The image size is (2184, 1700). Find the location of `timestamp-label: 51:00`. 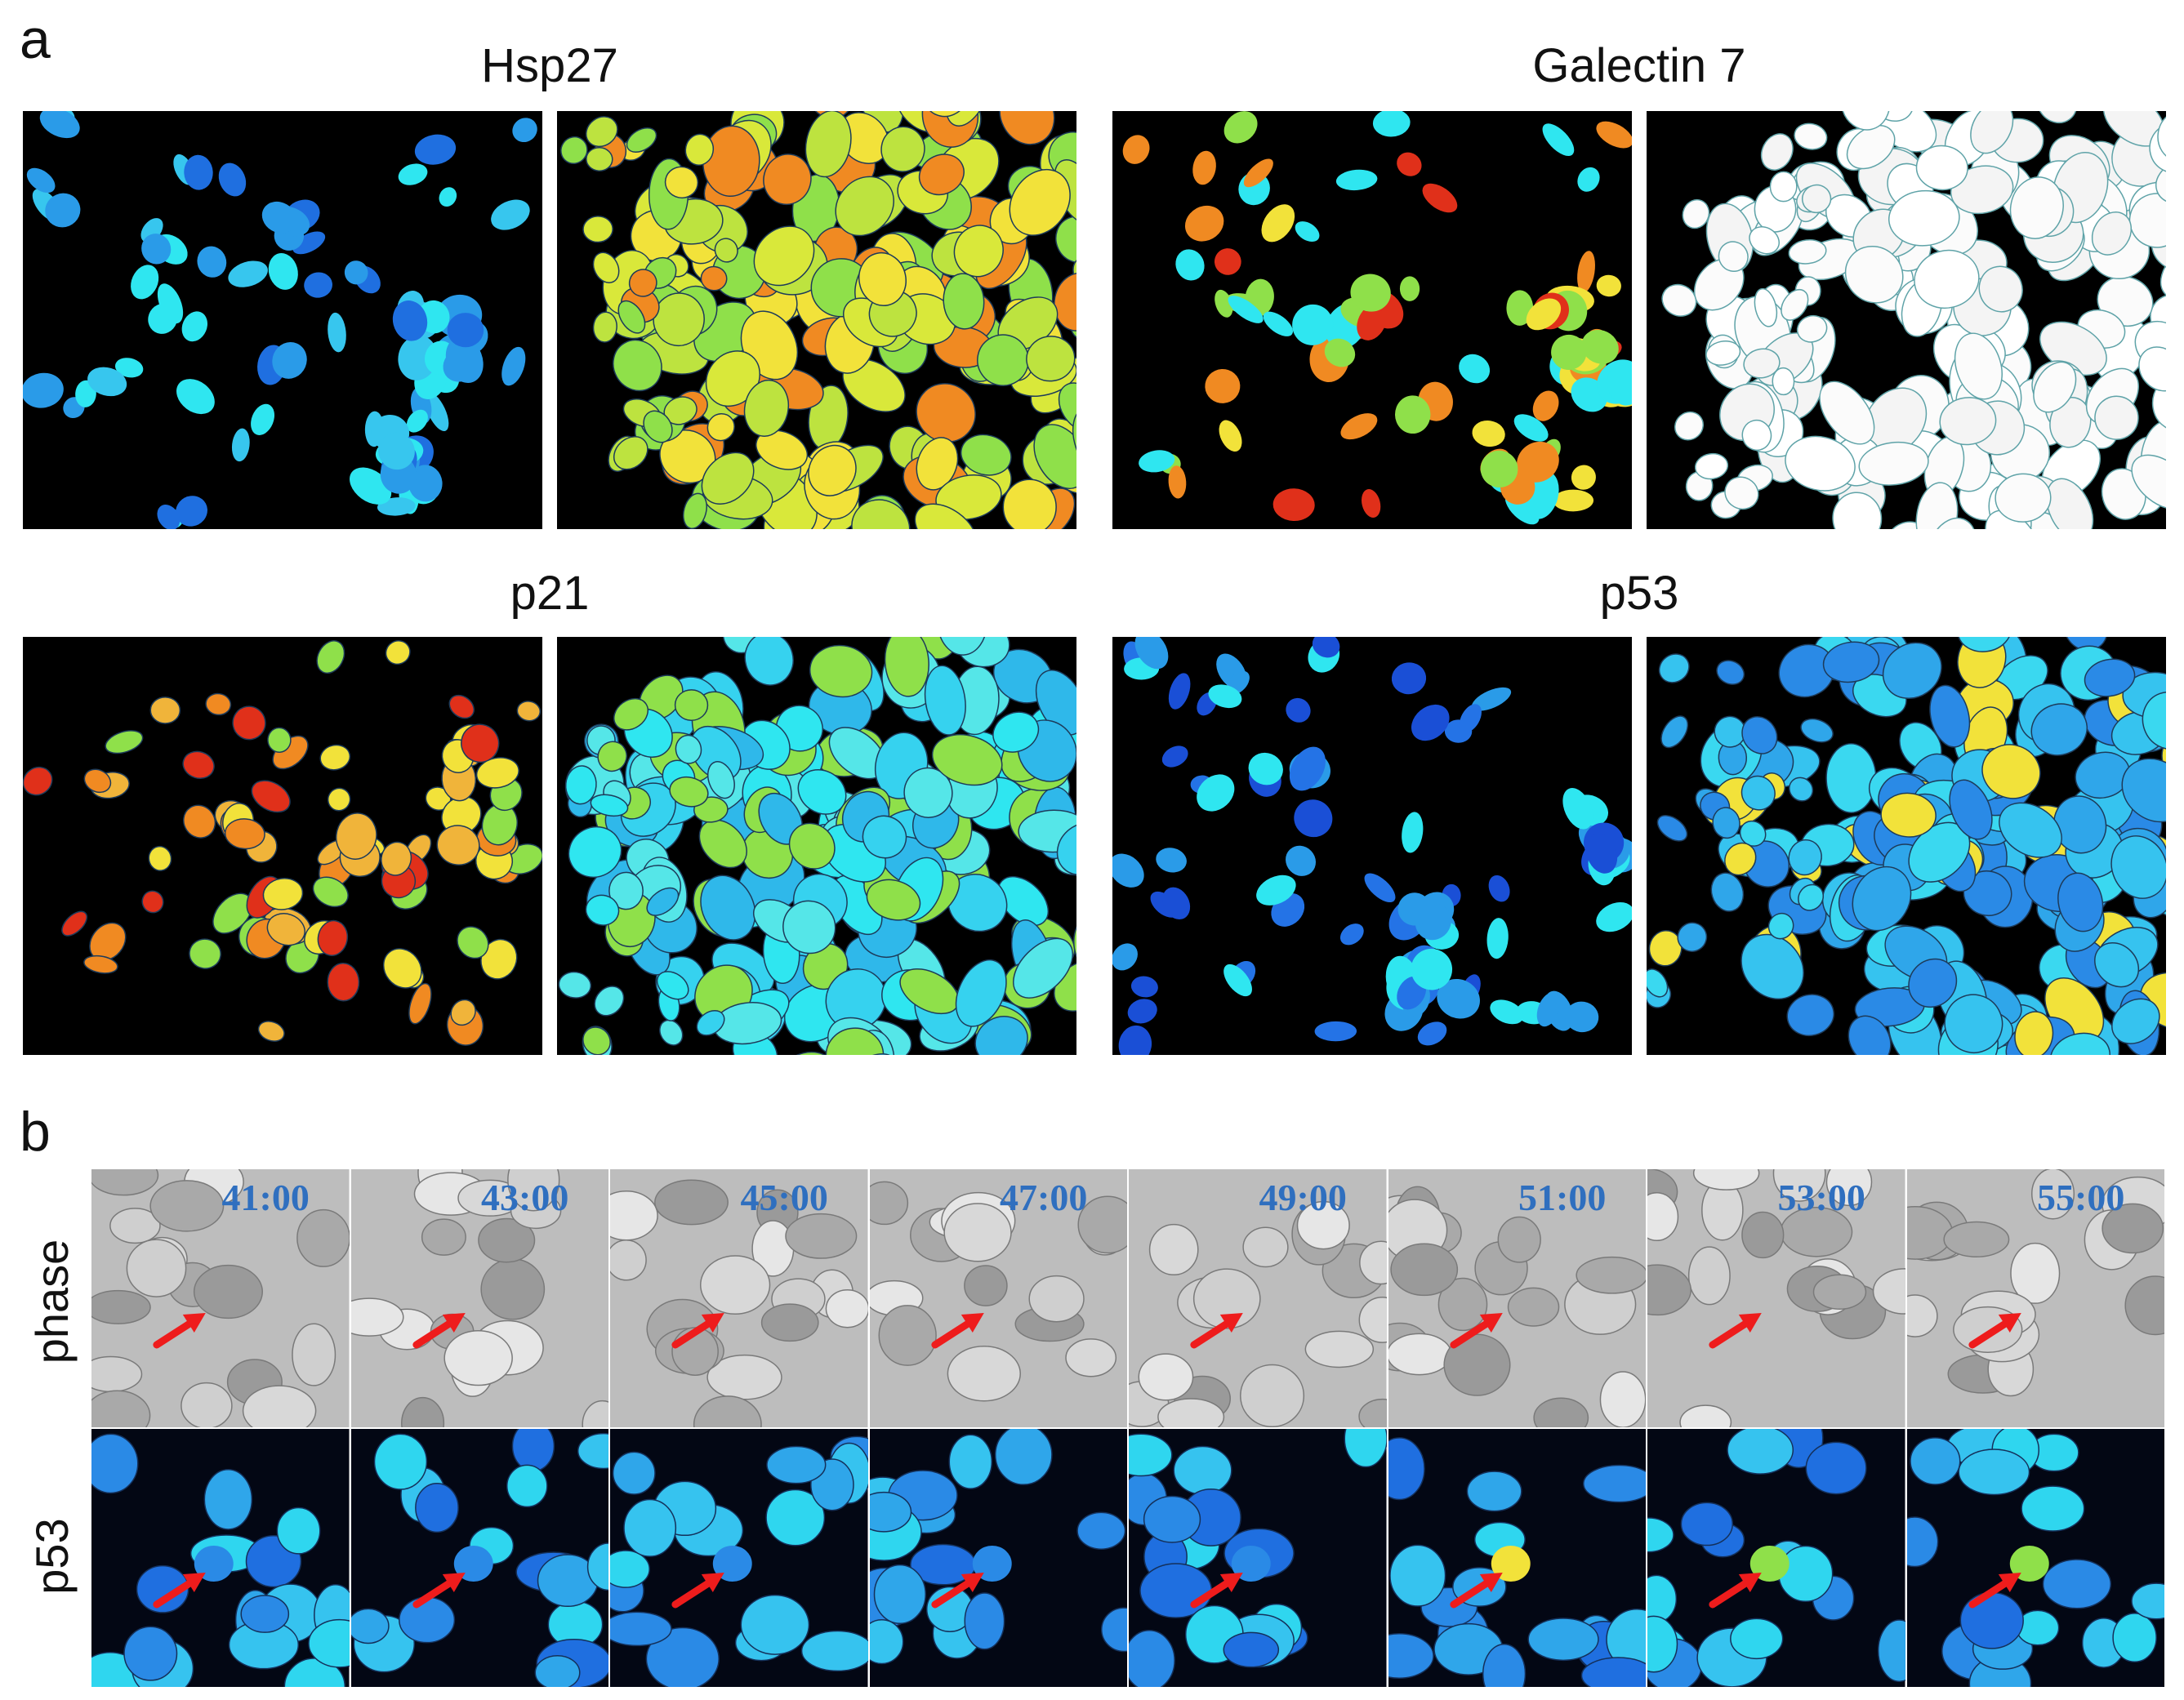

timestamp-label: 51:00 is located at coordinates (1563, 1197).